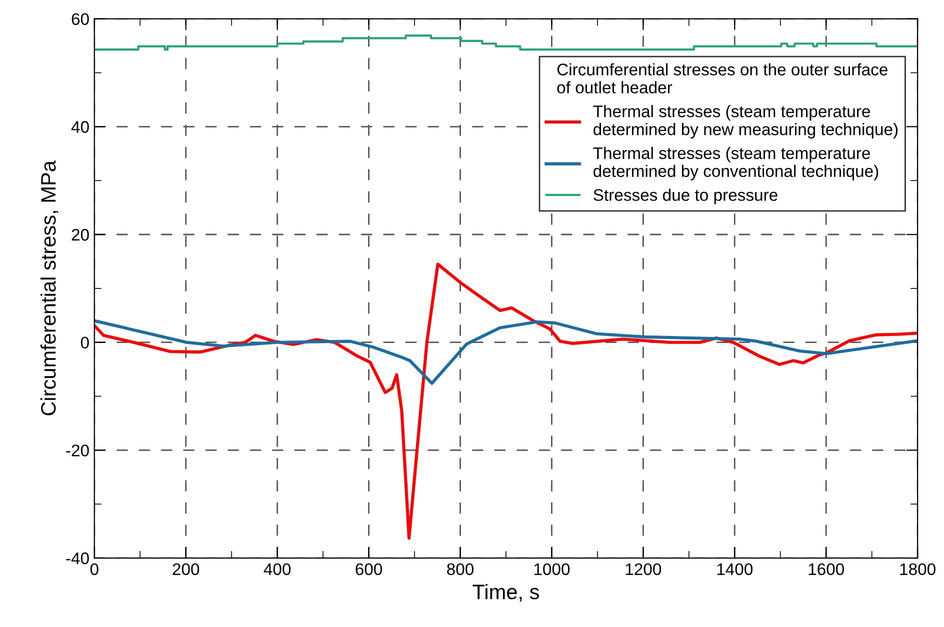 The width and height of the screenshot is (944, 627). I want to click on y-axis-title: Circumferential stress, MPa, so click(49, 288).